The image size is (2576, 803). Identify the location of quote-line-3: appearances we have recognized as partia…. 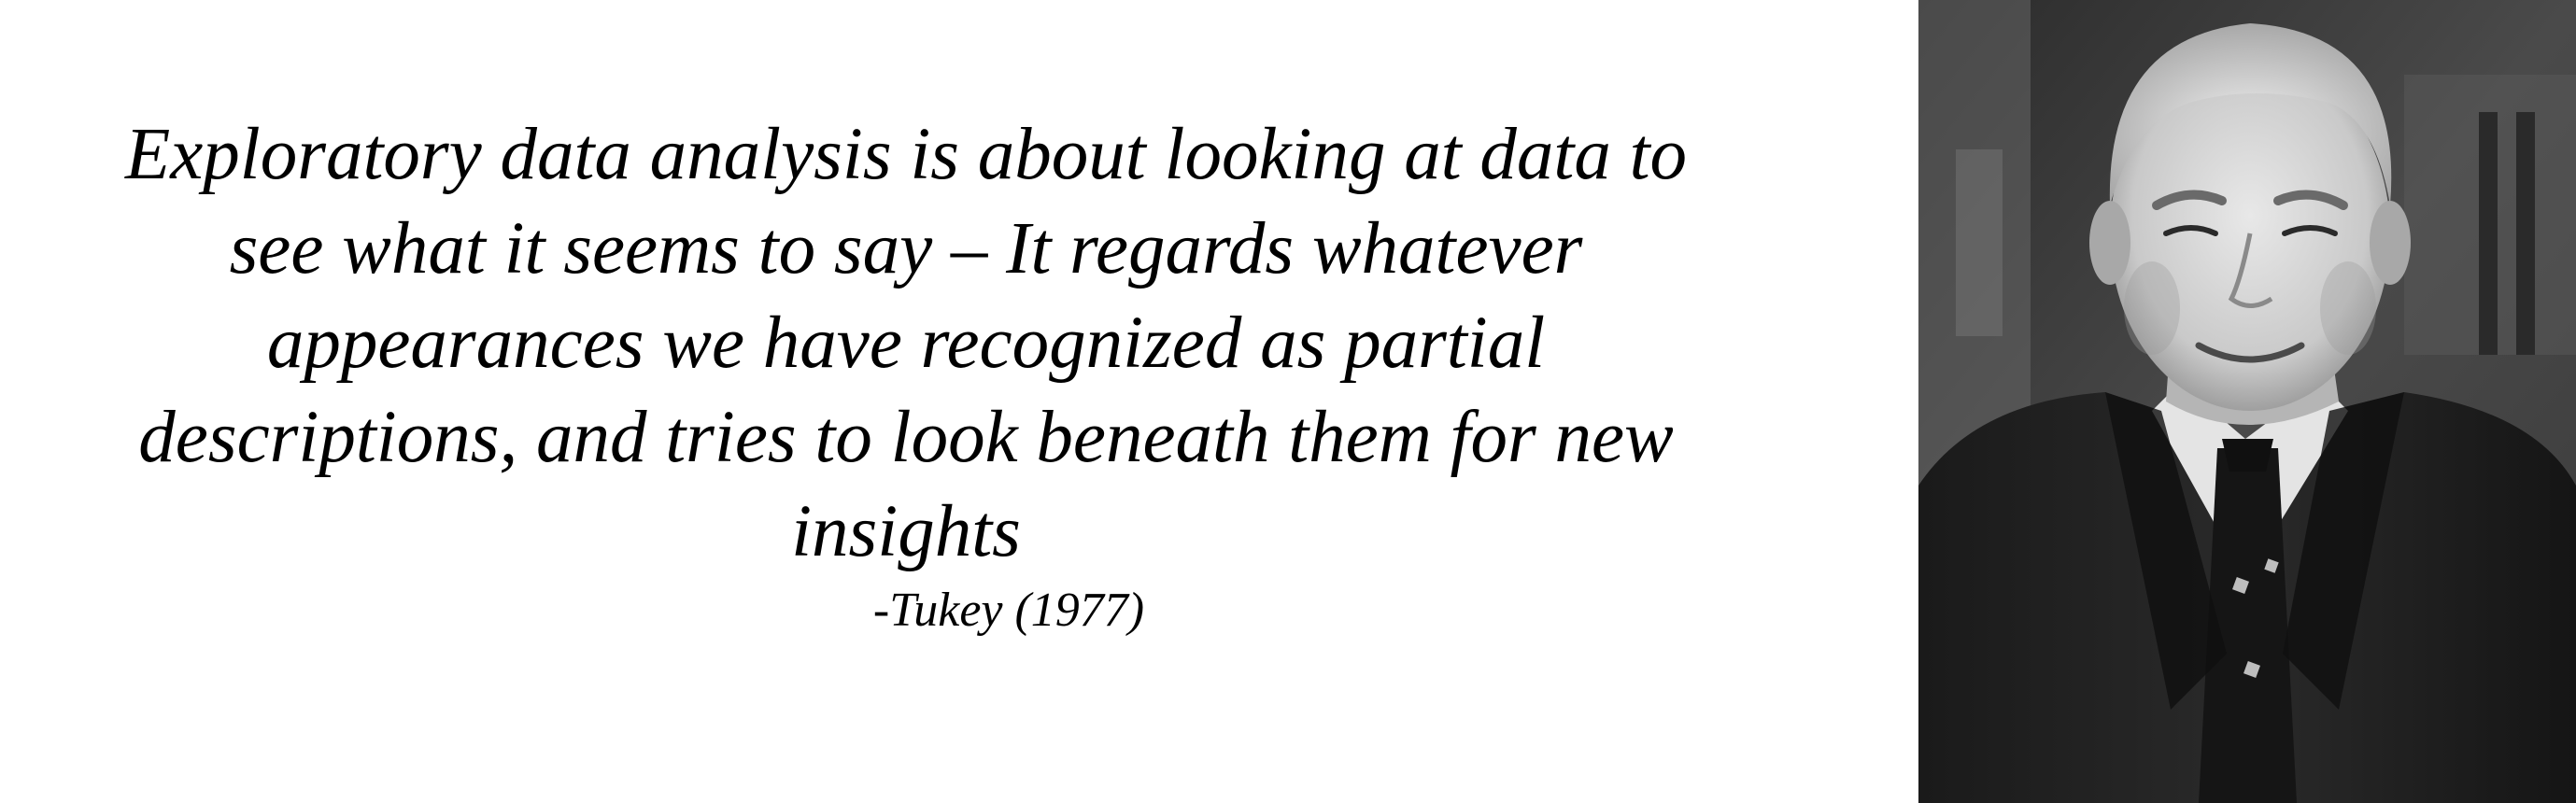
(906, 343).